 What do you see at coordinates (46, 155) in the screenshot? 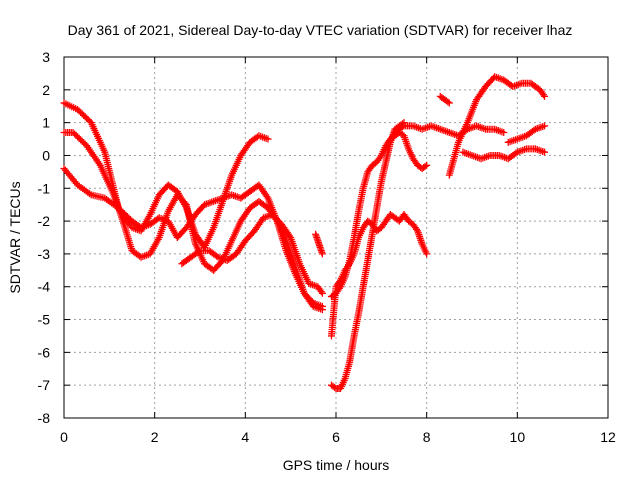
I see `y-tick-label: 0` at bounding box center [46, 155].